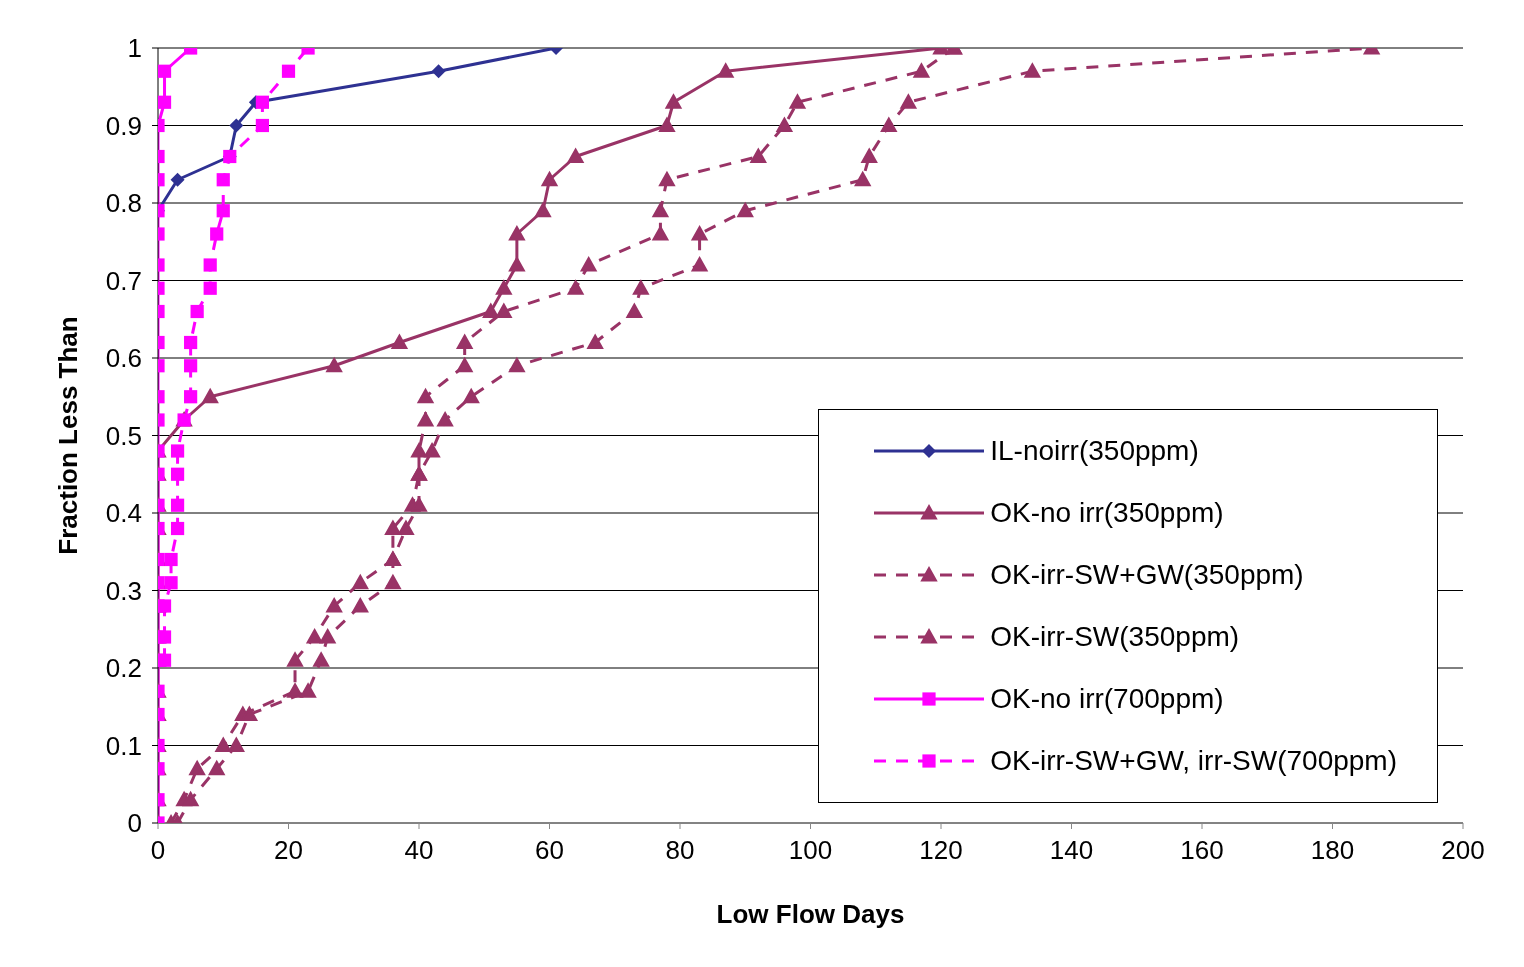 The height and width of the screenshot is (967, 1524). What do you see at coordinates (1115, 637) in the screenshot?
I see `legend-label: OK-irr-SW(350ppm)` at bounding box center [1115, 637].